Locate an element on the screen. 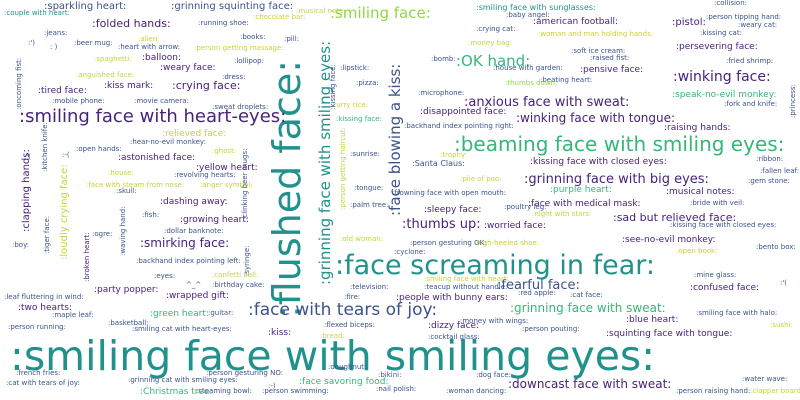 The height and width of the screenshot is (400, 800). word-smiling-heart-eyes: :smiling face with heart-eyes: is located at coordinates (153, 116).